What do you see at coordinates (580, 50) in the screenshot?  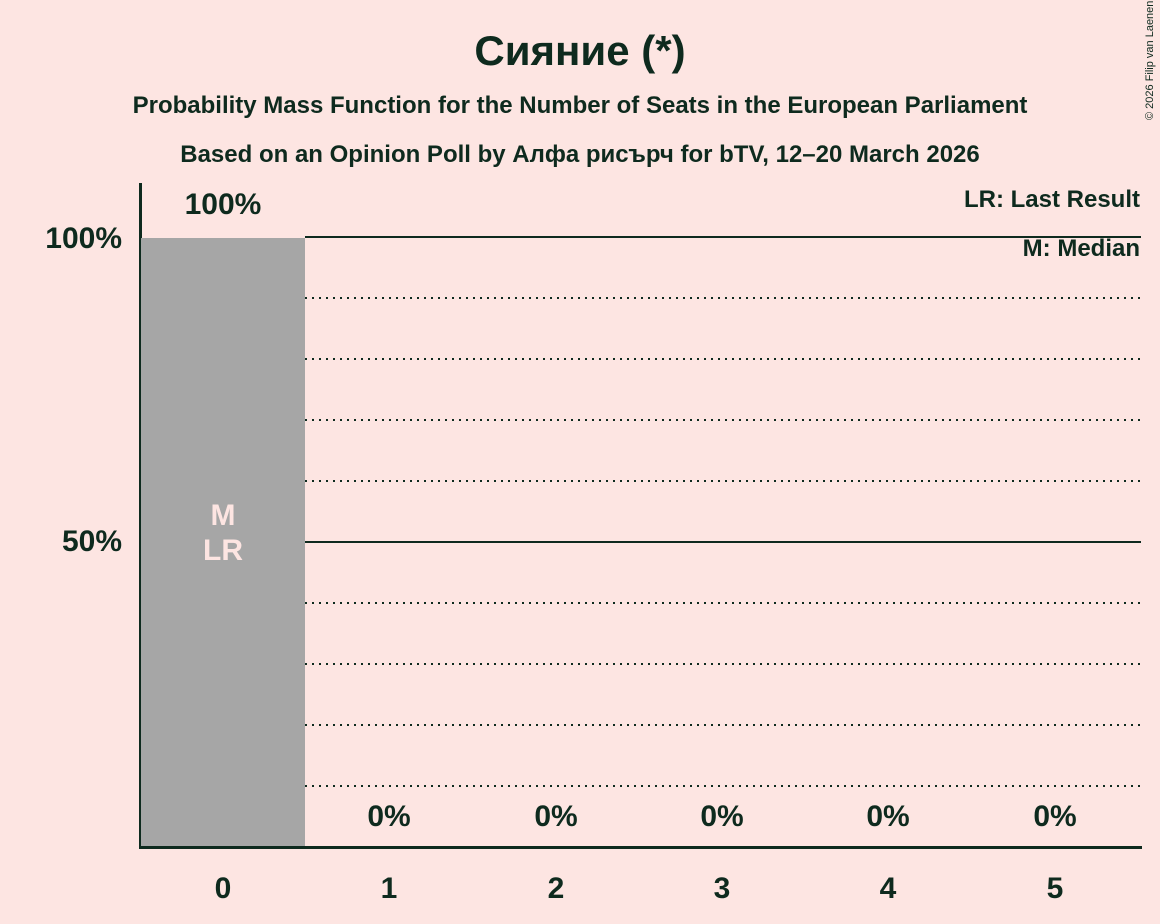 I see `chart-title: Сияние (*)` at bounding box center [580, 50].